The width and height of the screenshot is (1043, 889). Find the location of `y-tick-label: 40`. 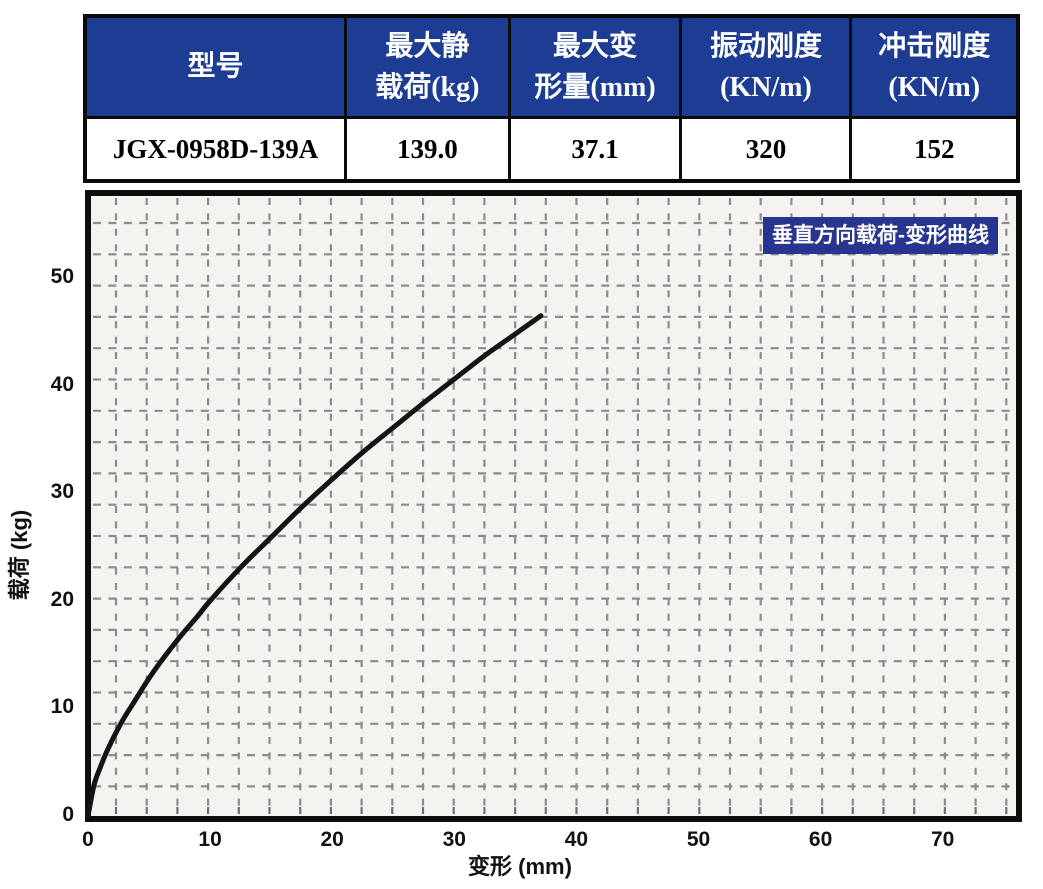

y-tick-label: 40 is located at coordinates (62, 384).